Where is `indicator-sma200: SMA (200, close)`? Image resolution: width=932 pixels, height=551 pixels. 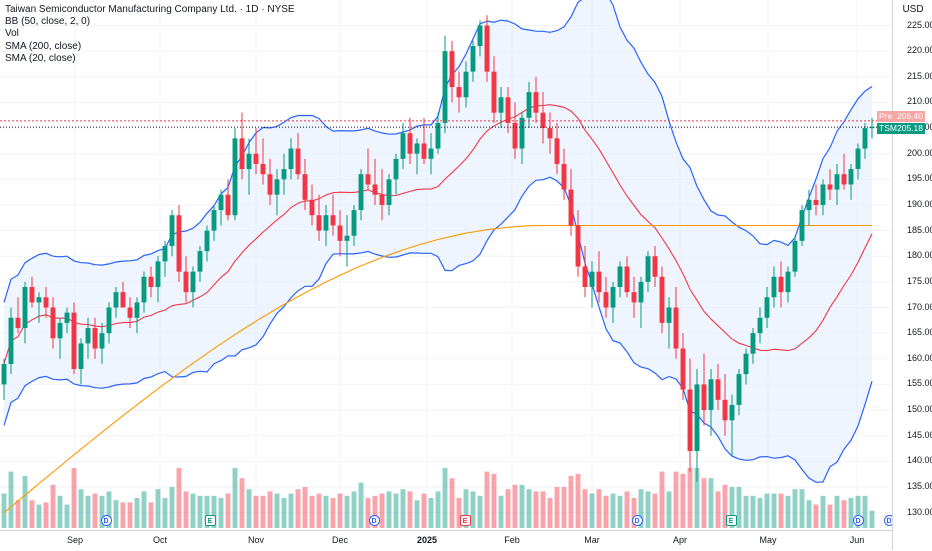
indicator-sma200: SMA (200, close) is located at coordinates (43, 46).